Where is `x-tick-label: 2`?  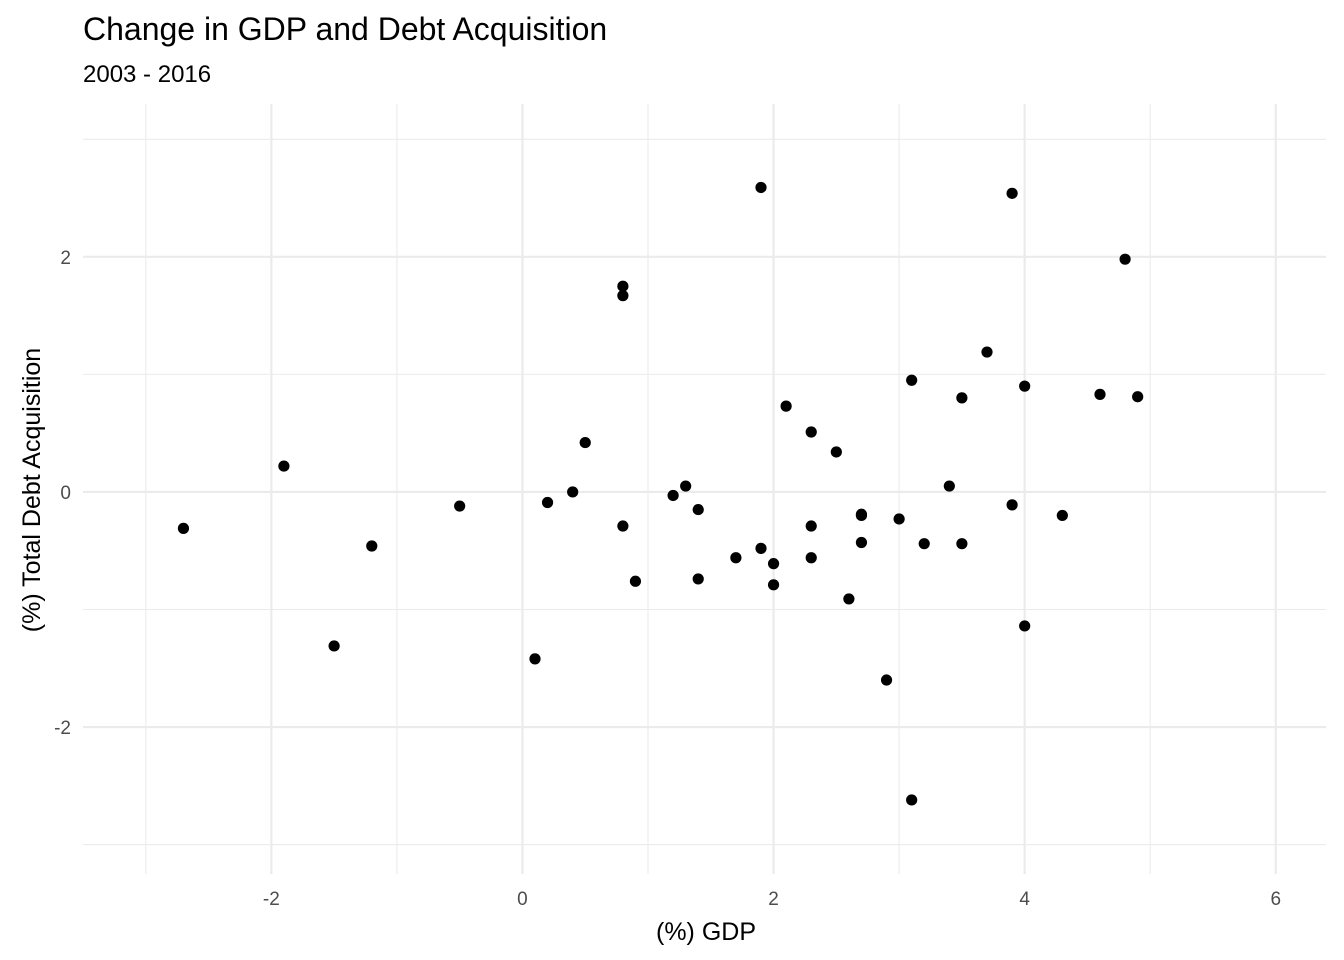 x-tick-label: 2 is located at coordinates (773, 899).